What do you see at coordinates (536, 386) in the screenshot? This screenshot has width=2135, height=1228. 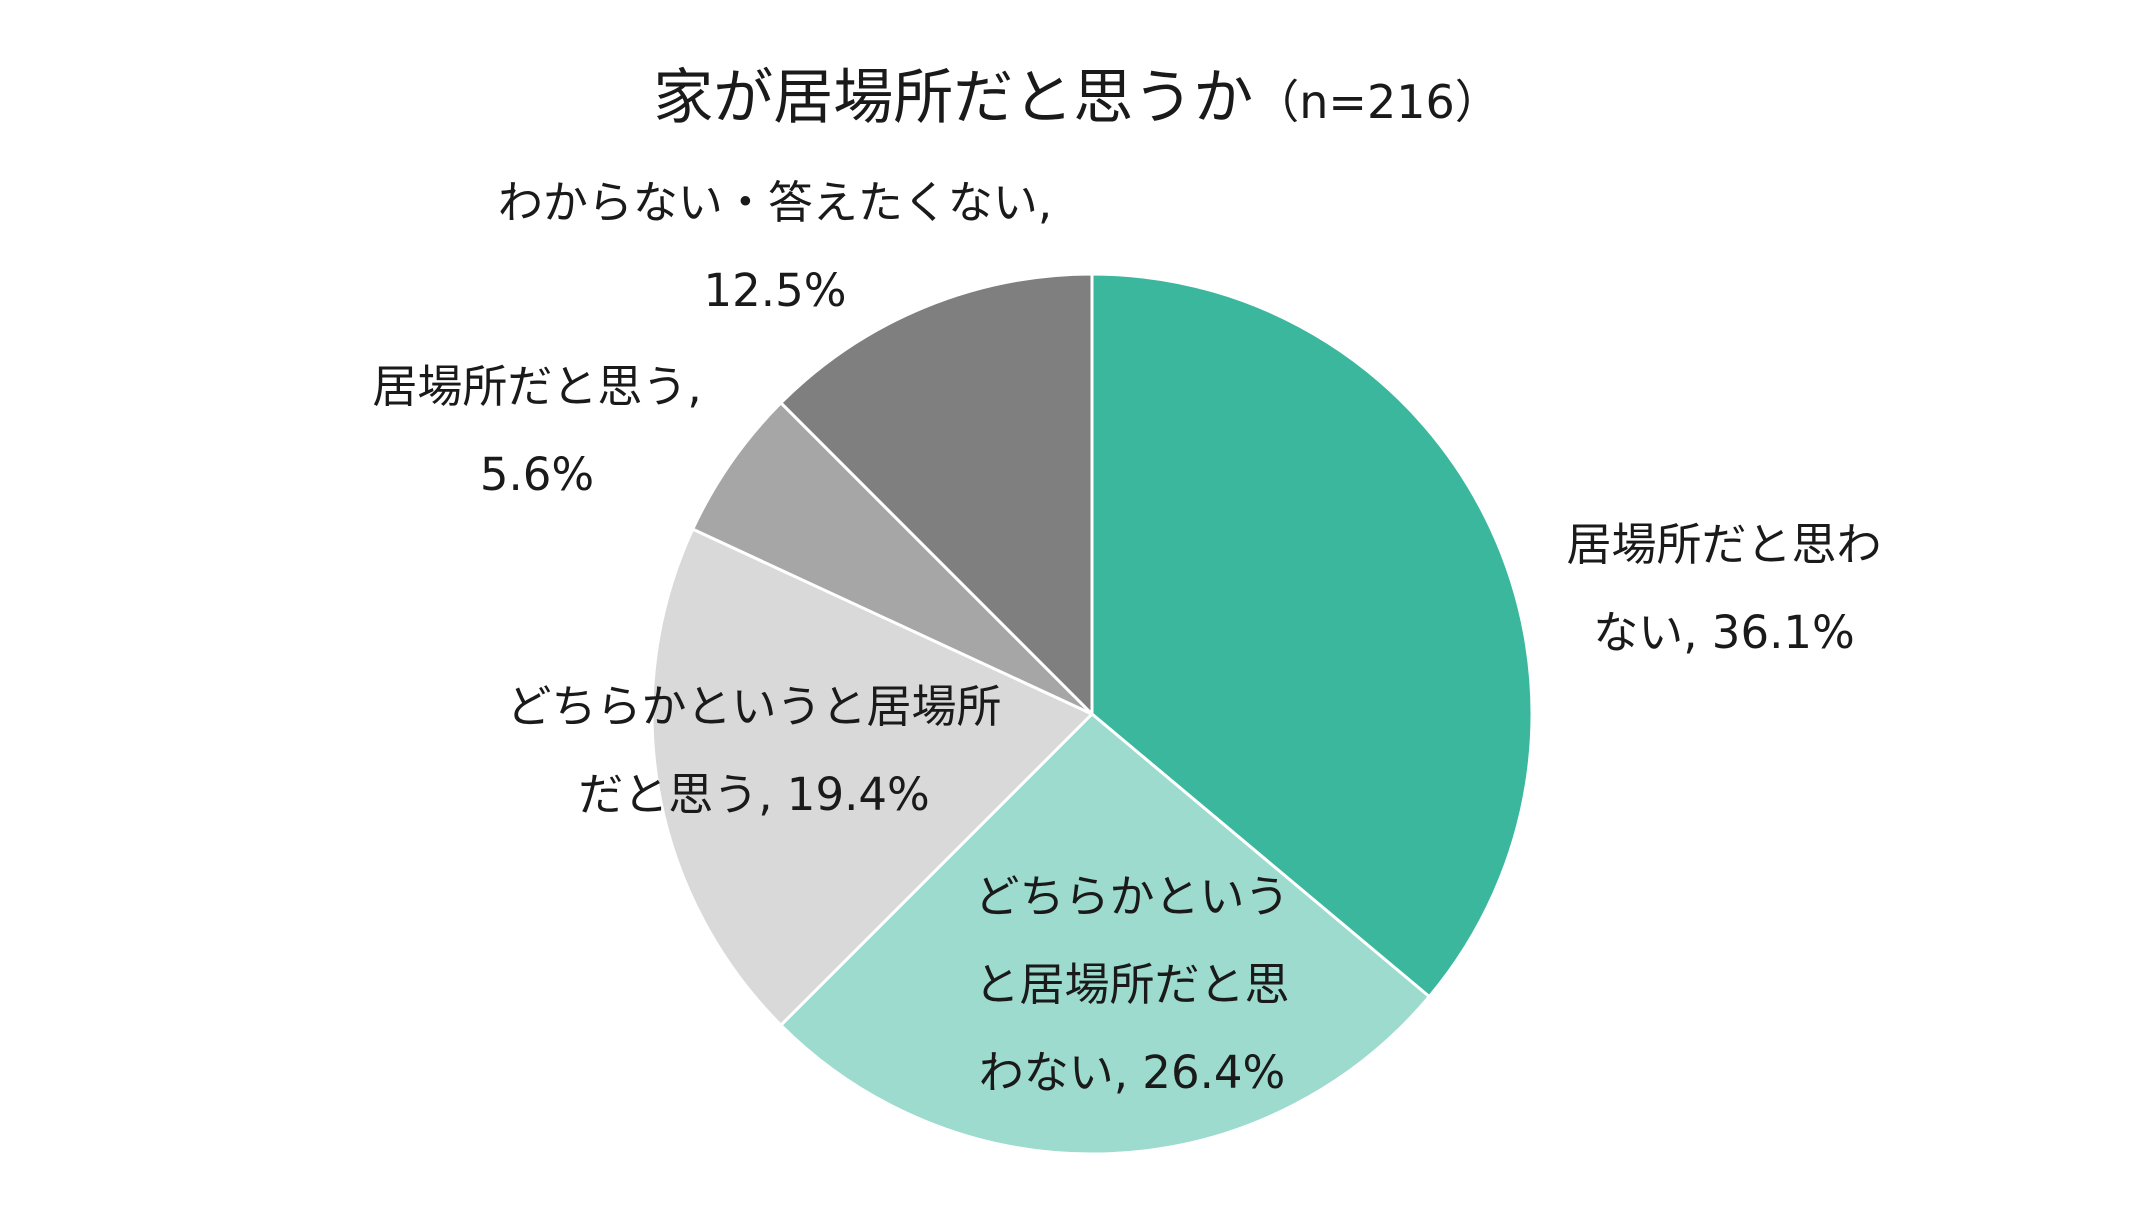 I see `slice-label-4-line-1: 居場所だと思う,` at bounding box center [536, 386].